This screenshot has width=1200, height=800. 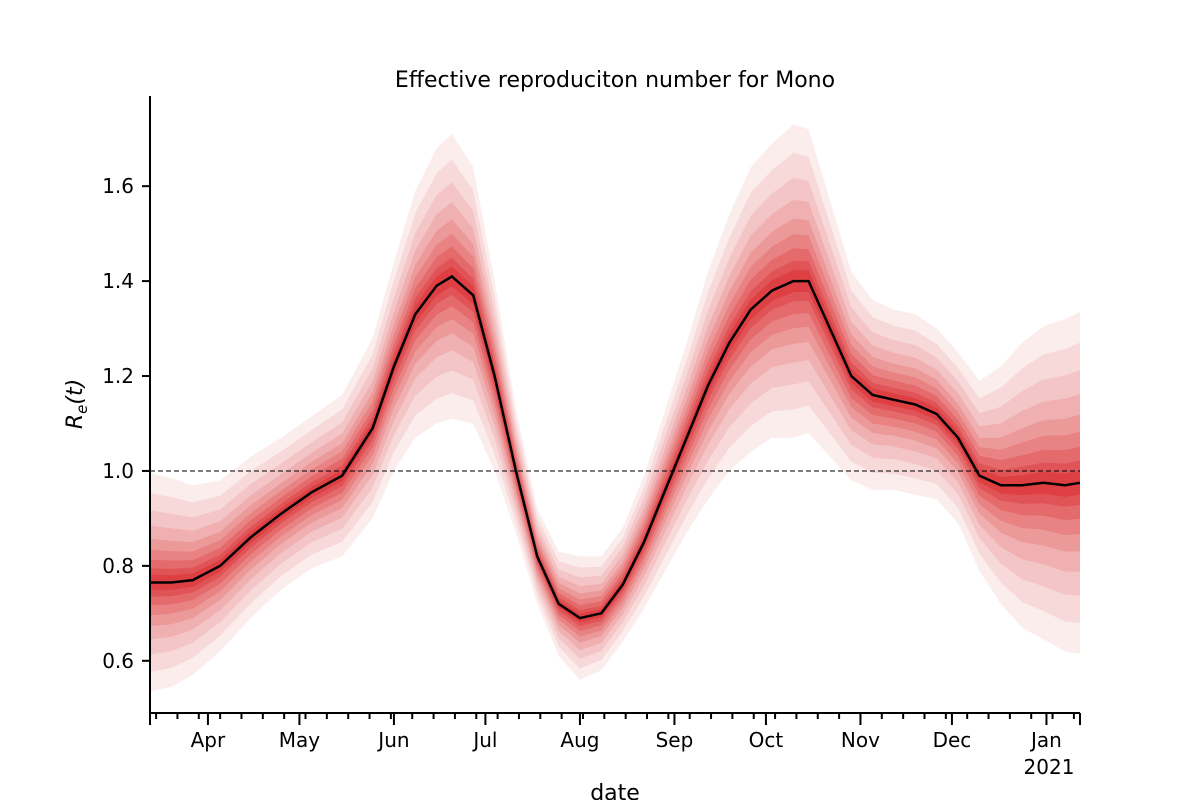 What do you see at coordinates (675, 740) in the screenshot?
I see `x-tick-label: Sep` at bounding box center [675, 740].